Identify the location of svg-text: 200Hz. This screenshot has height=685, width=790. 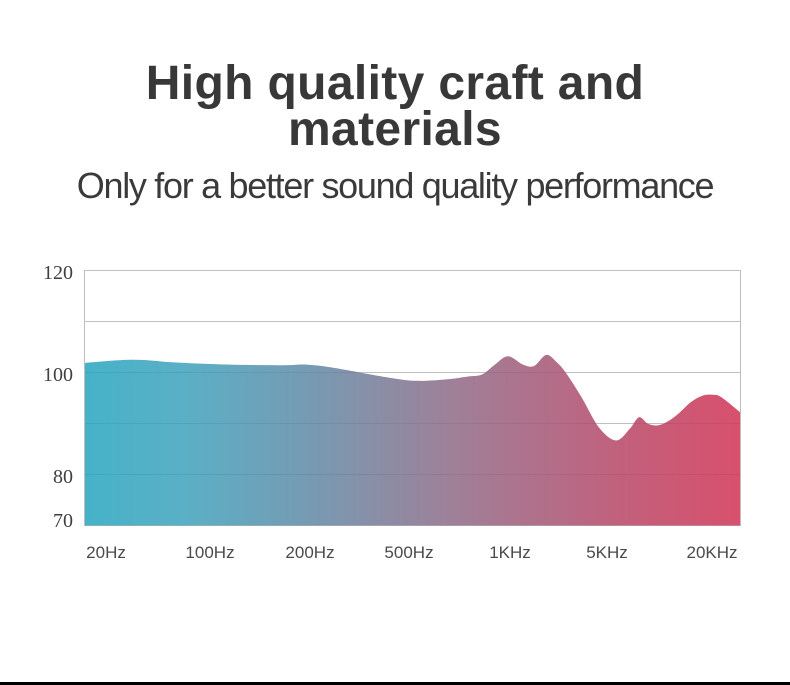
(309, 552).